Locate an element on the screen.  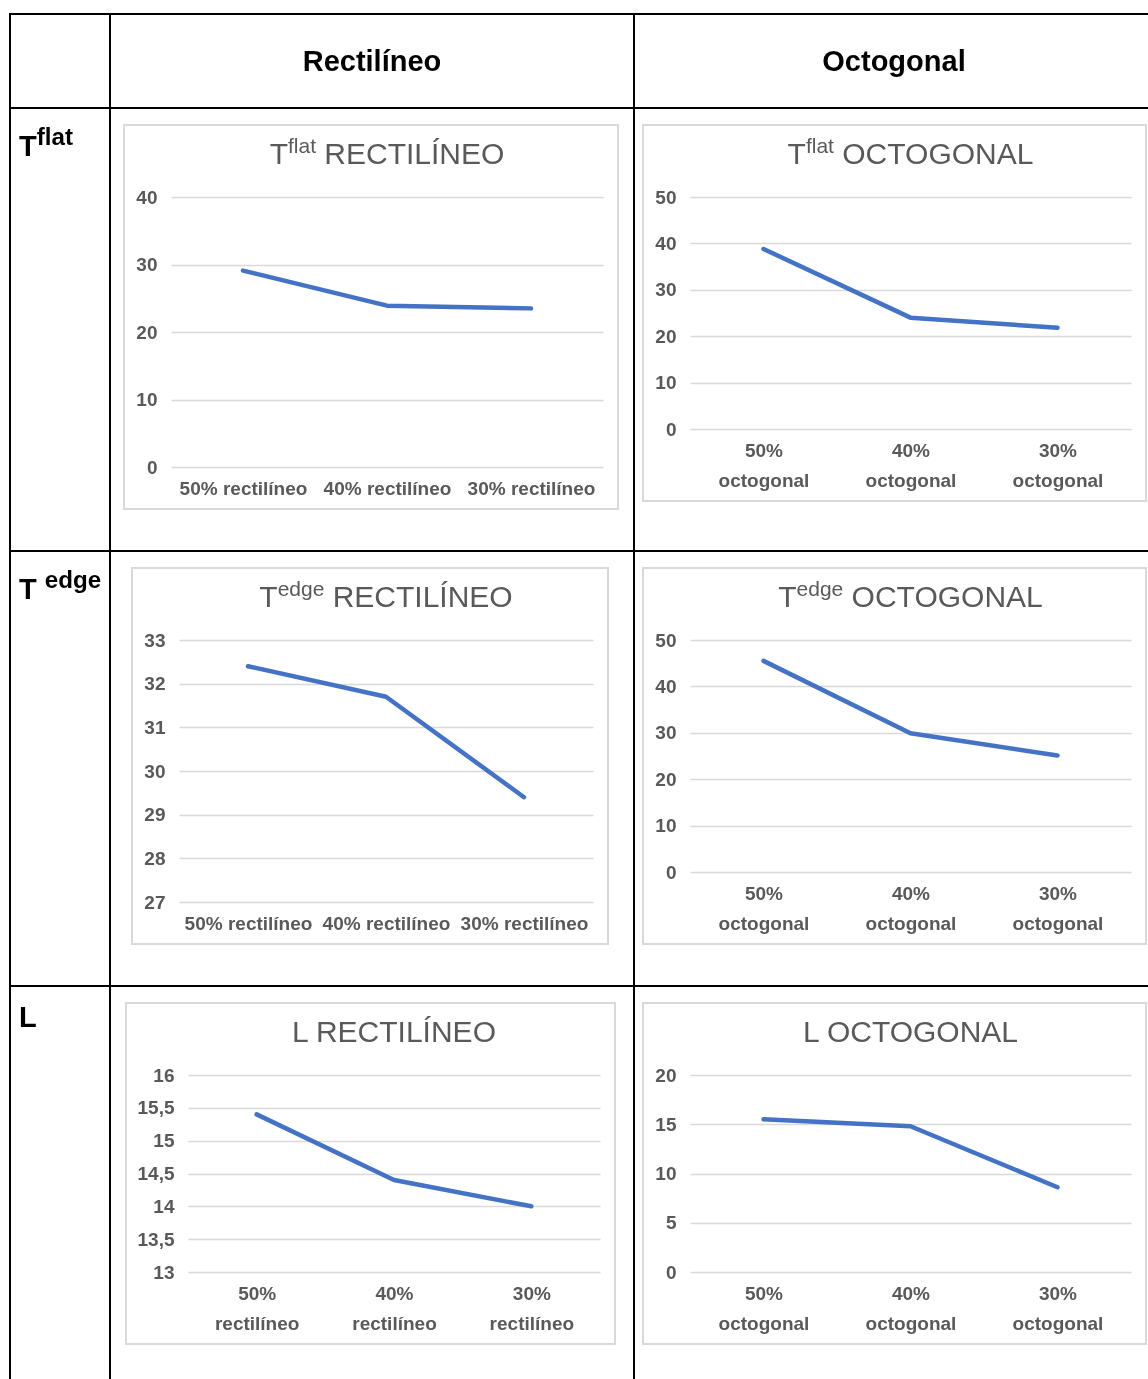
text: Octogonal is located at coordinates (891, 61).